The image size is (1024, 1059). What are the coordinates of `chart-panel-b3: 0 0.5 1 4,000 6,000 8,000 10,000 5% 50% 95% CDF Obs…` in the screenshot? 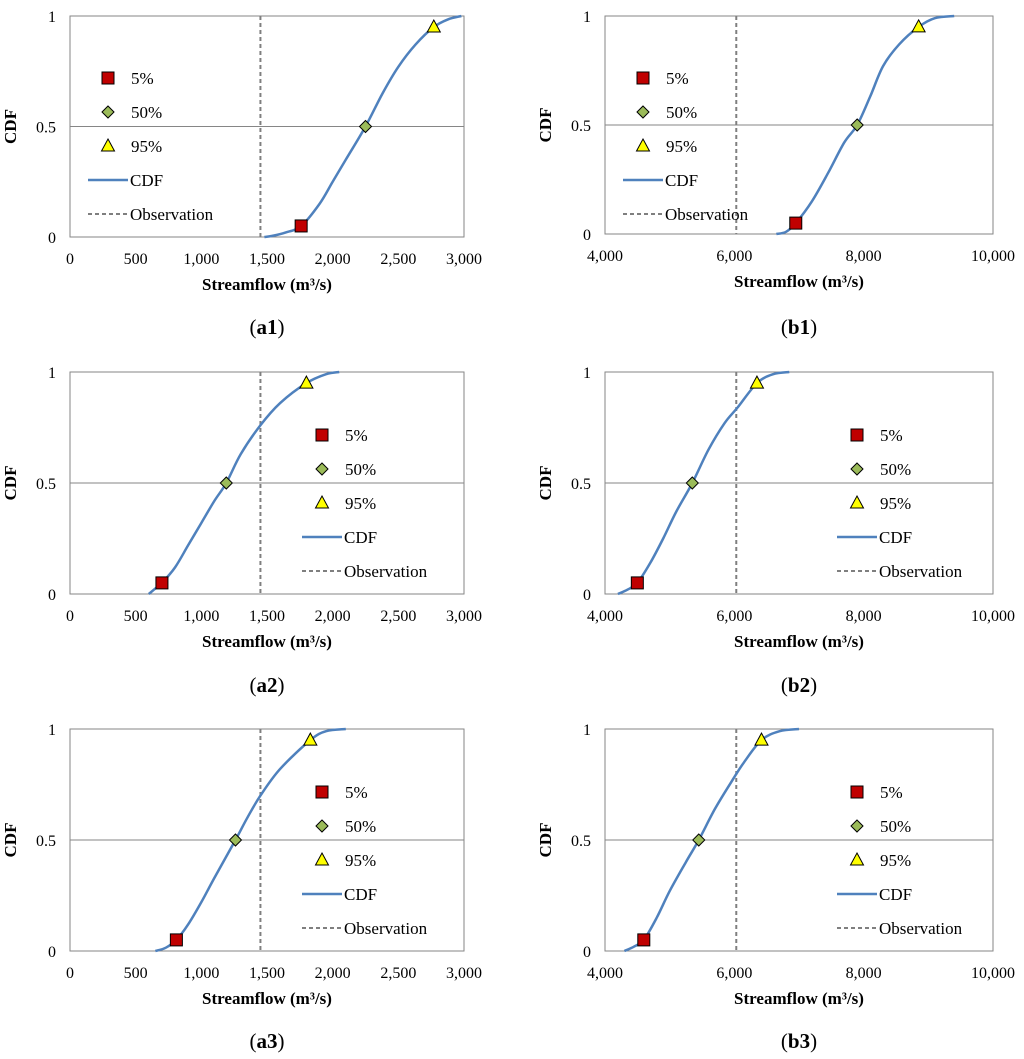 It's located at (775, 887).